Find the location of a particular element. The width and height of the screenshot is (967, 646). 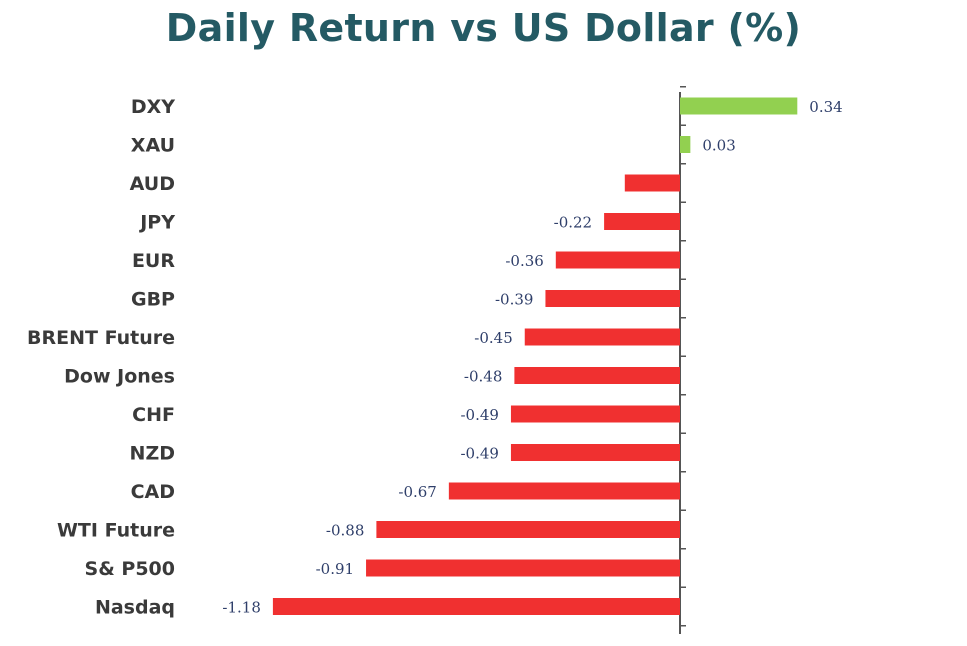

data-label: 0.03 is located at coordinates (718, 146).